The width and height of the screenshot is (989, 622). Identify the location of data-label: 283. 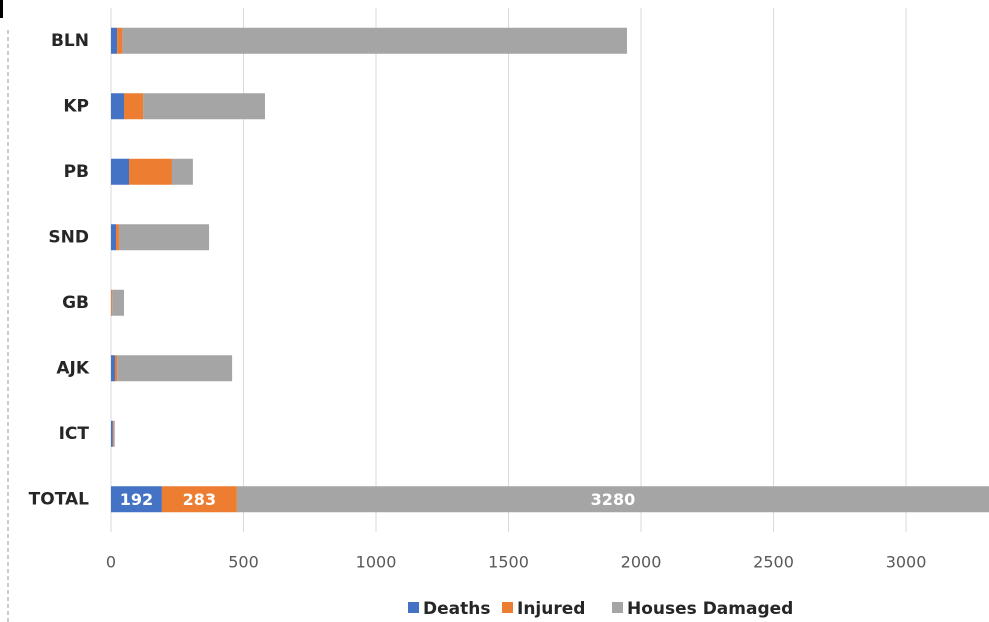
(199, 499).